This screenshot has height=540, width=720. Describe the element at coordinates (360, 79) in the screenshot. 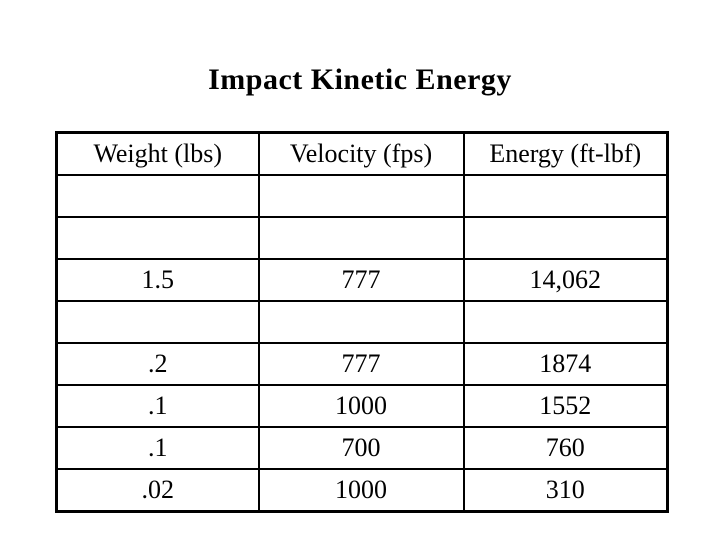

I see `slide-title: Impact Kinetic Energy` at that location.